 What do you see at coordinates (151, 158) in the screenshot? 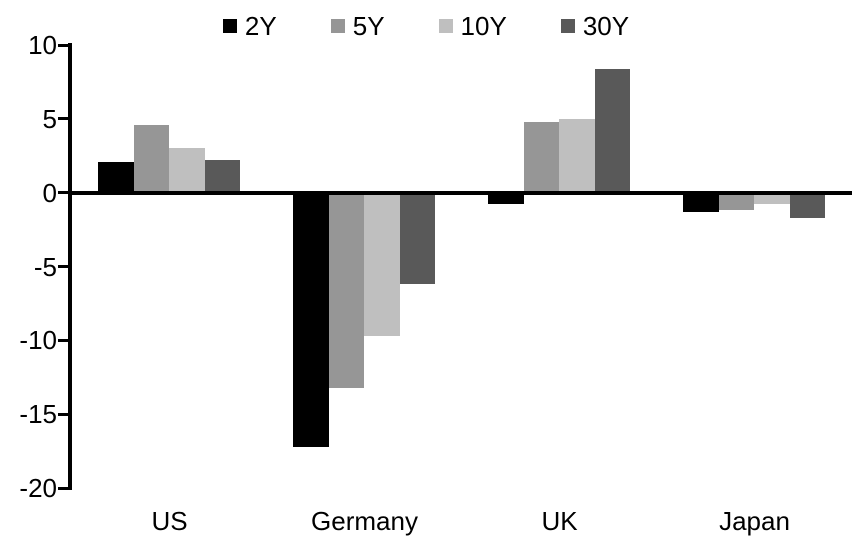
I see `bar-us-5y` at bounding box center [151, 158].